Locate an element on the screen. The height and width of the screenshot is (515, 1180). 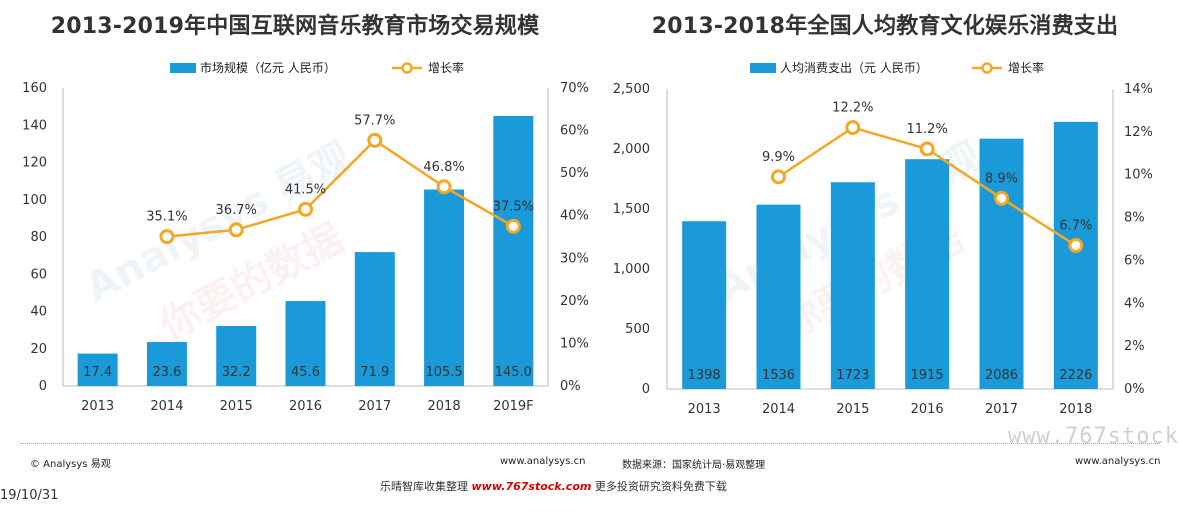
bar-data-label: 1915 is located at coordinates (927, 375).